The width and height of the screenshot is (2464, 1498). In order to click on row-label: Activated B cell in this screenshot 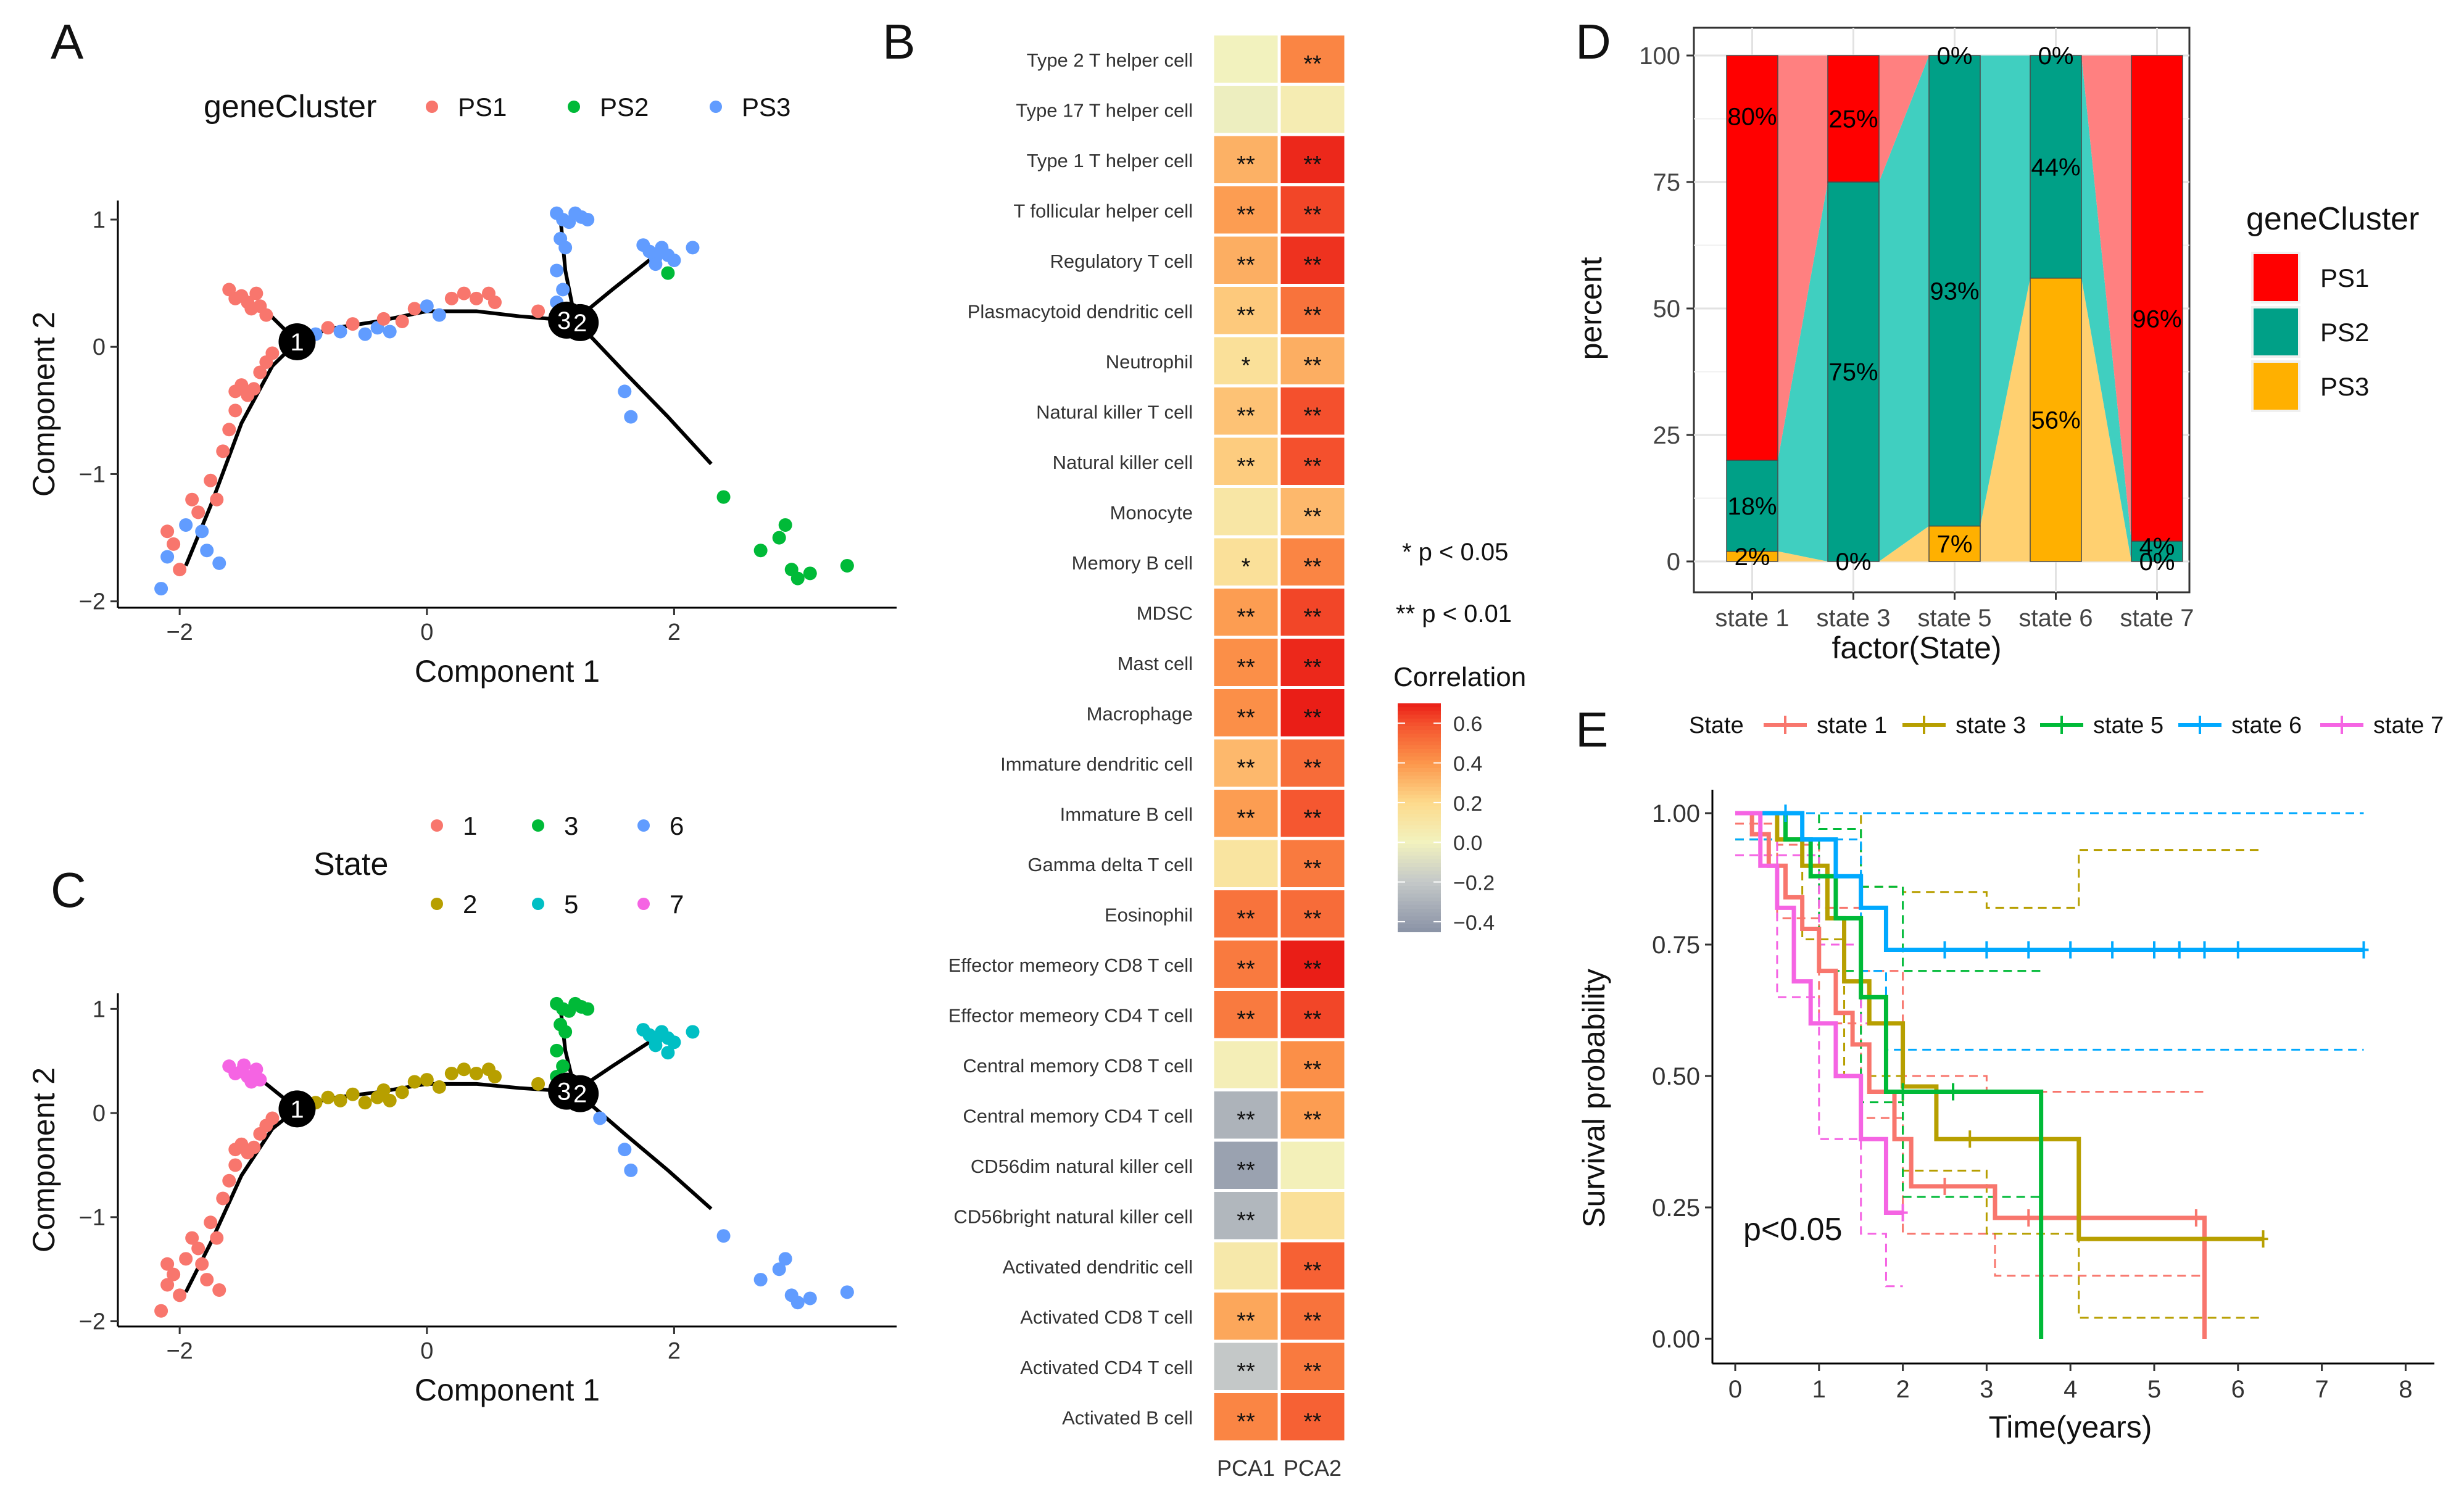, I will do `click(1127, 1417)`.